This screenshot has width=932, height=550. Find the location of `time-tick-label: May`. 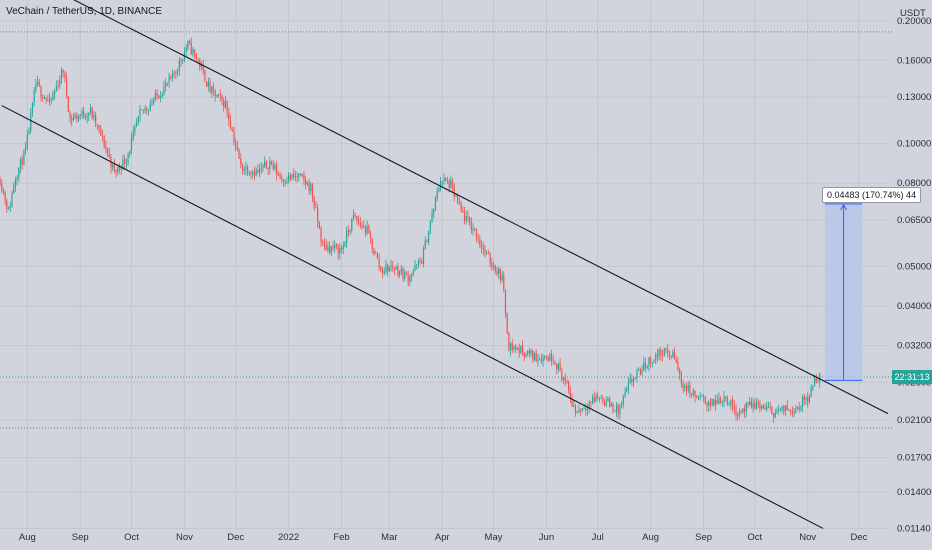

time-tick-label: May is located at coordinates (494, 537).